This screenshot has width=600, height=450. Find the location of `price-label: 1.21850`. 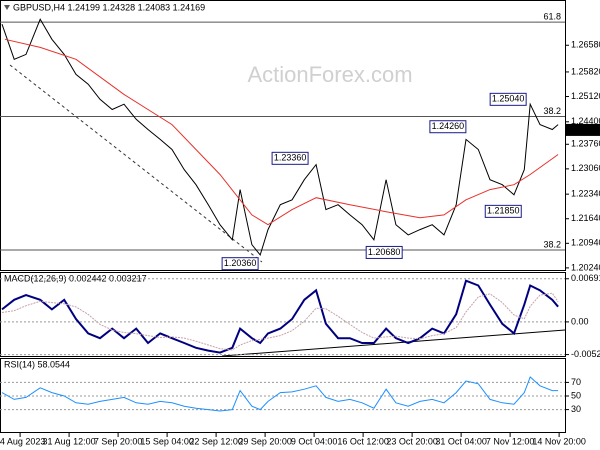

price-label: 1.21850 is located at coordinates (503, 211).